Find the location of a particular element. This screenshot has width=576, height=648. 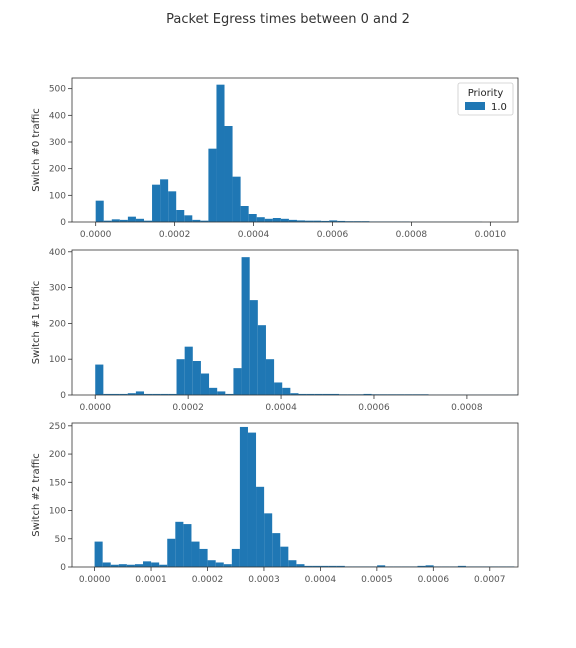

y-tick-label: 250 is located at coordinates (57, 427).